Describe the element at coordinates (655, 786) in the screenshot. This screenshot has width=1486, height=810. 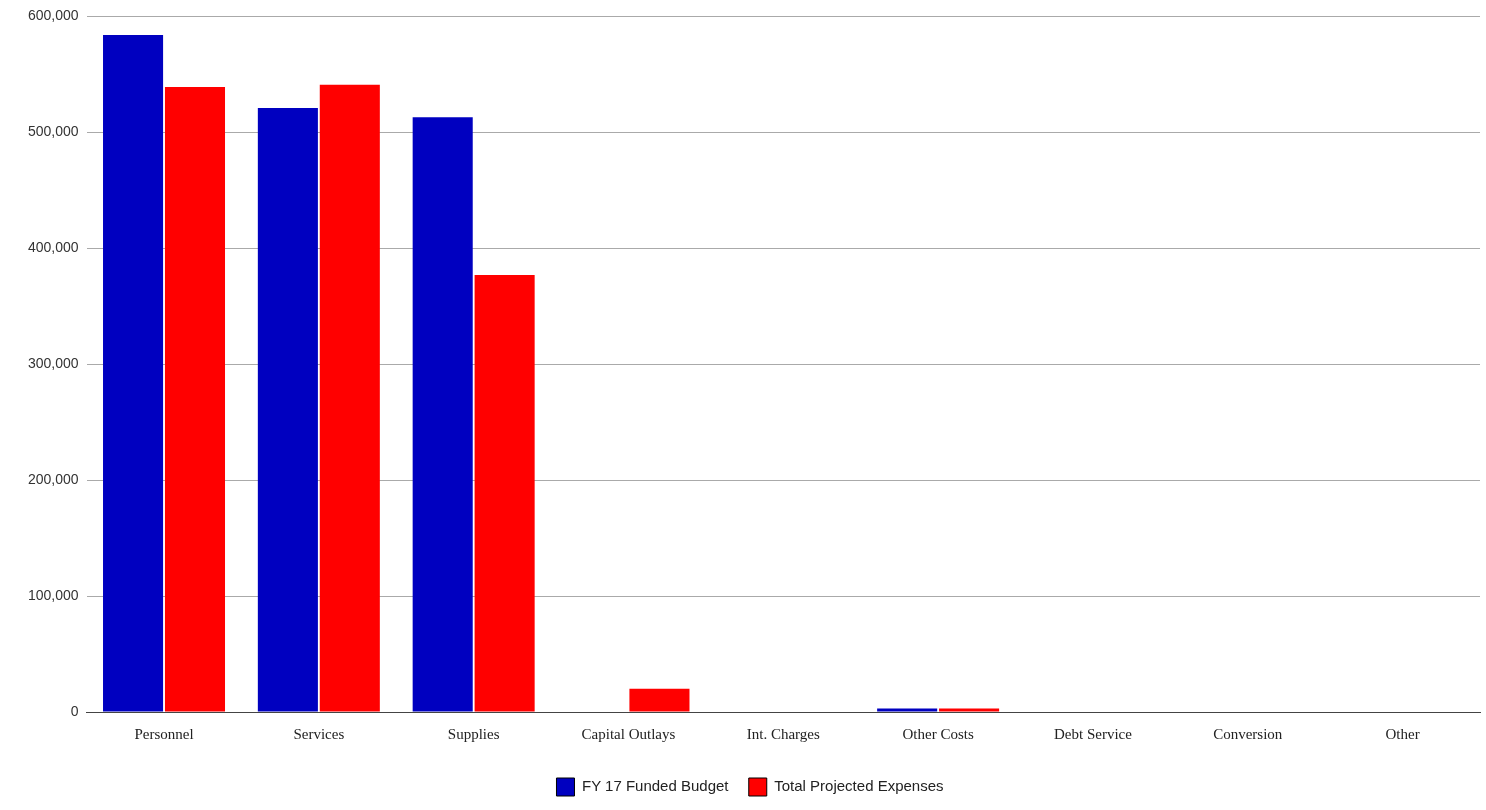
I see `legend-label: FY 17 Funded Budget` at that location.